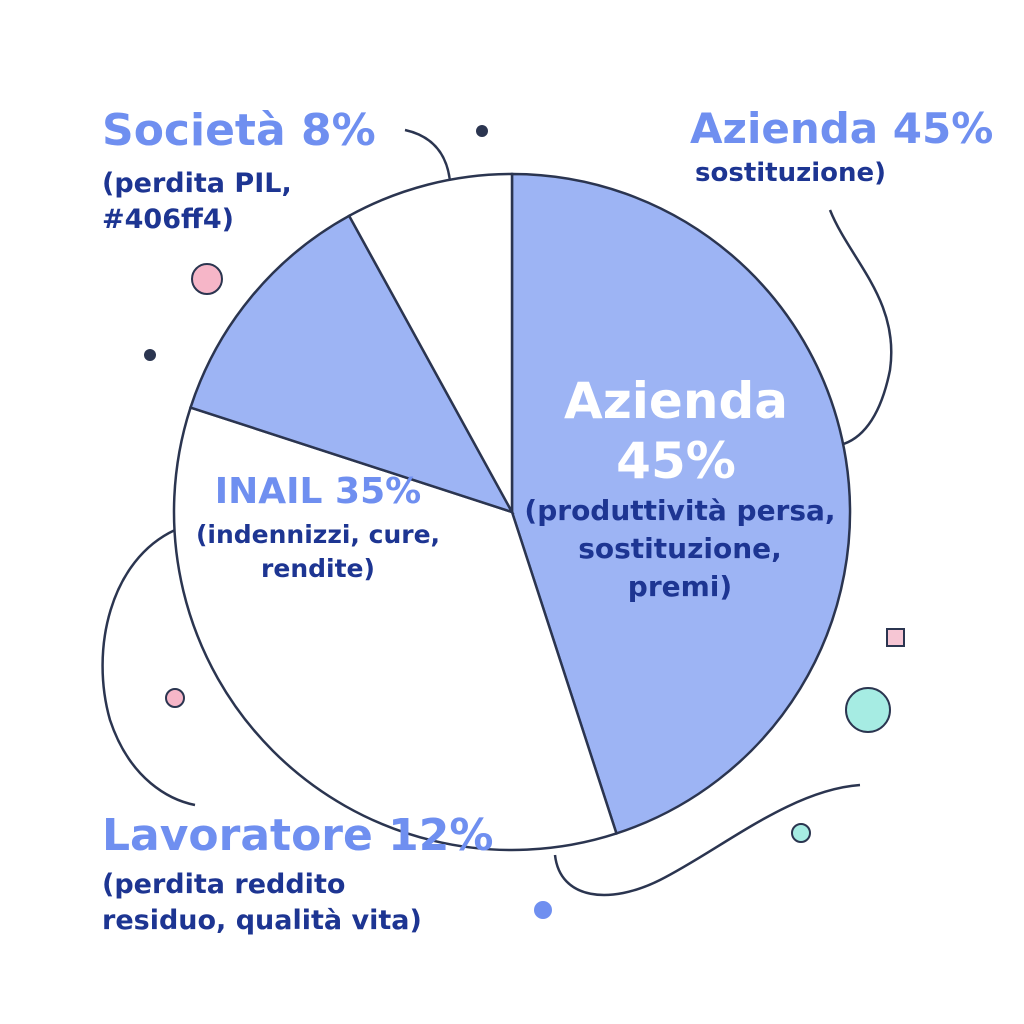 The width and height of the screenshot is (1024, 1024). What do you see at coordinates (237, 835) in the screenshot?
I see `slice-category: Lavoratore` at bounding box center [237, 835].